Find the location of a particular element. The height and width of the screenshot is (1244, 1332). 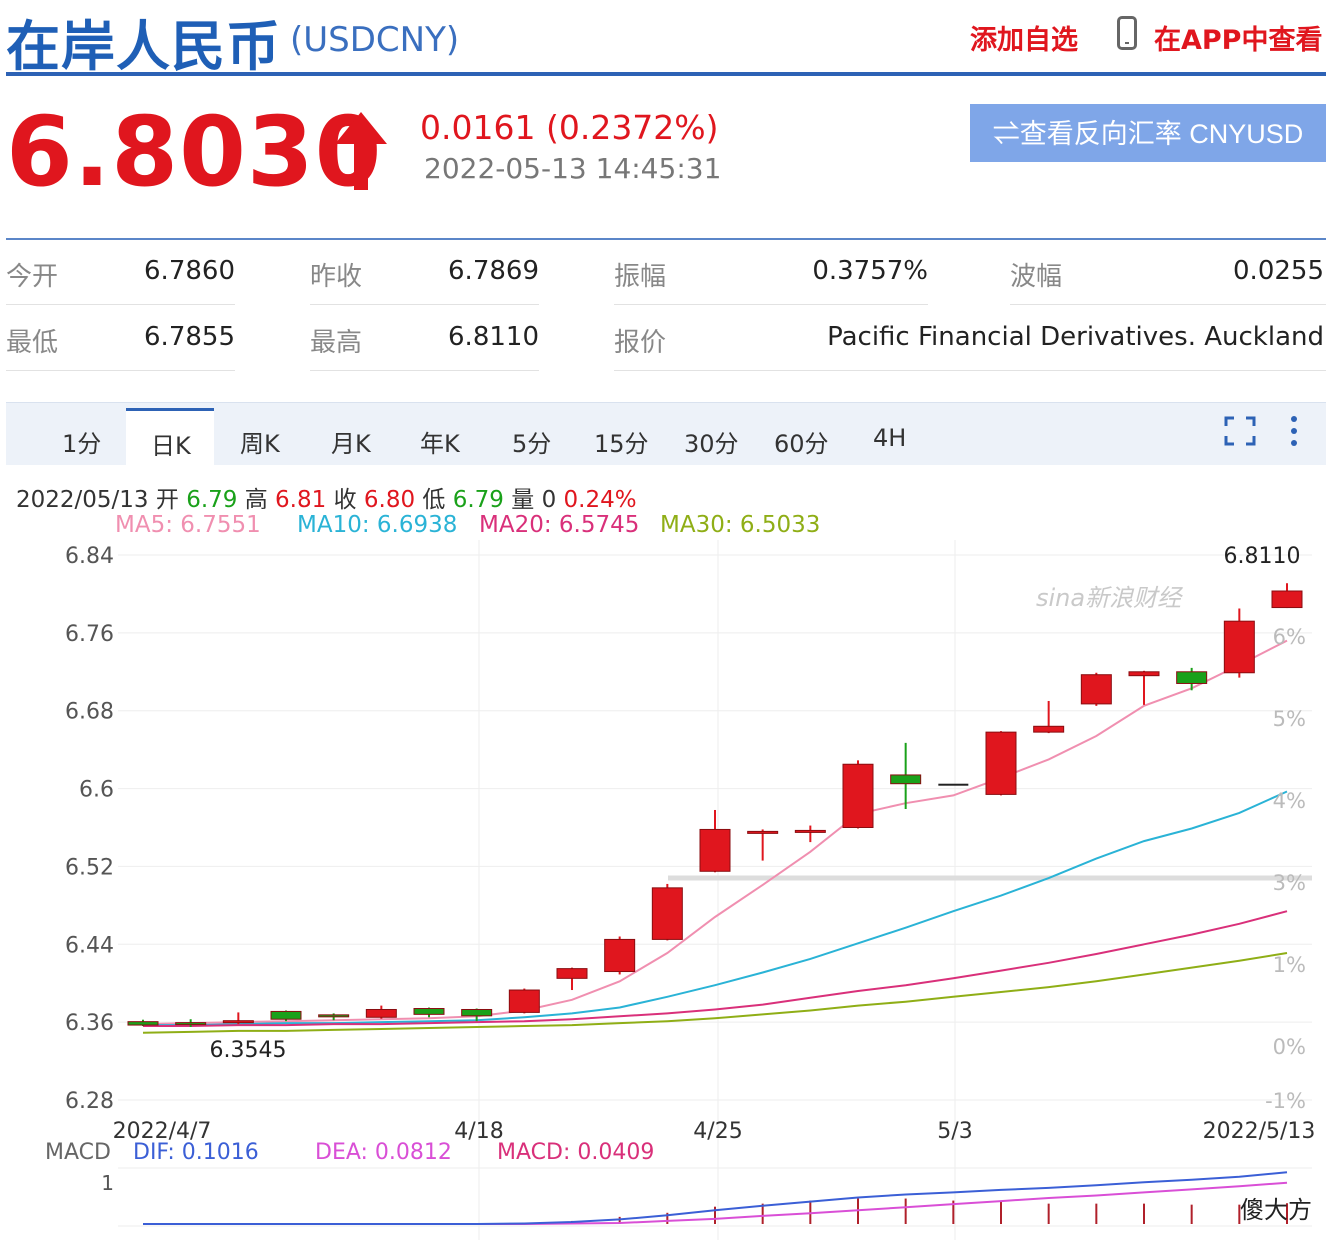

max-price-label: 6.8110 is located at coordinates (1262, 556).